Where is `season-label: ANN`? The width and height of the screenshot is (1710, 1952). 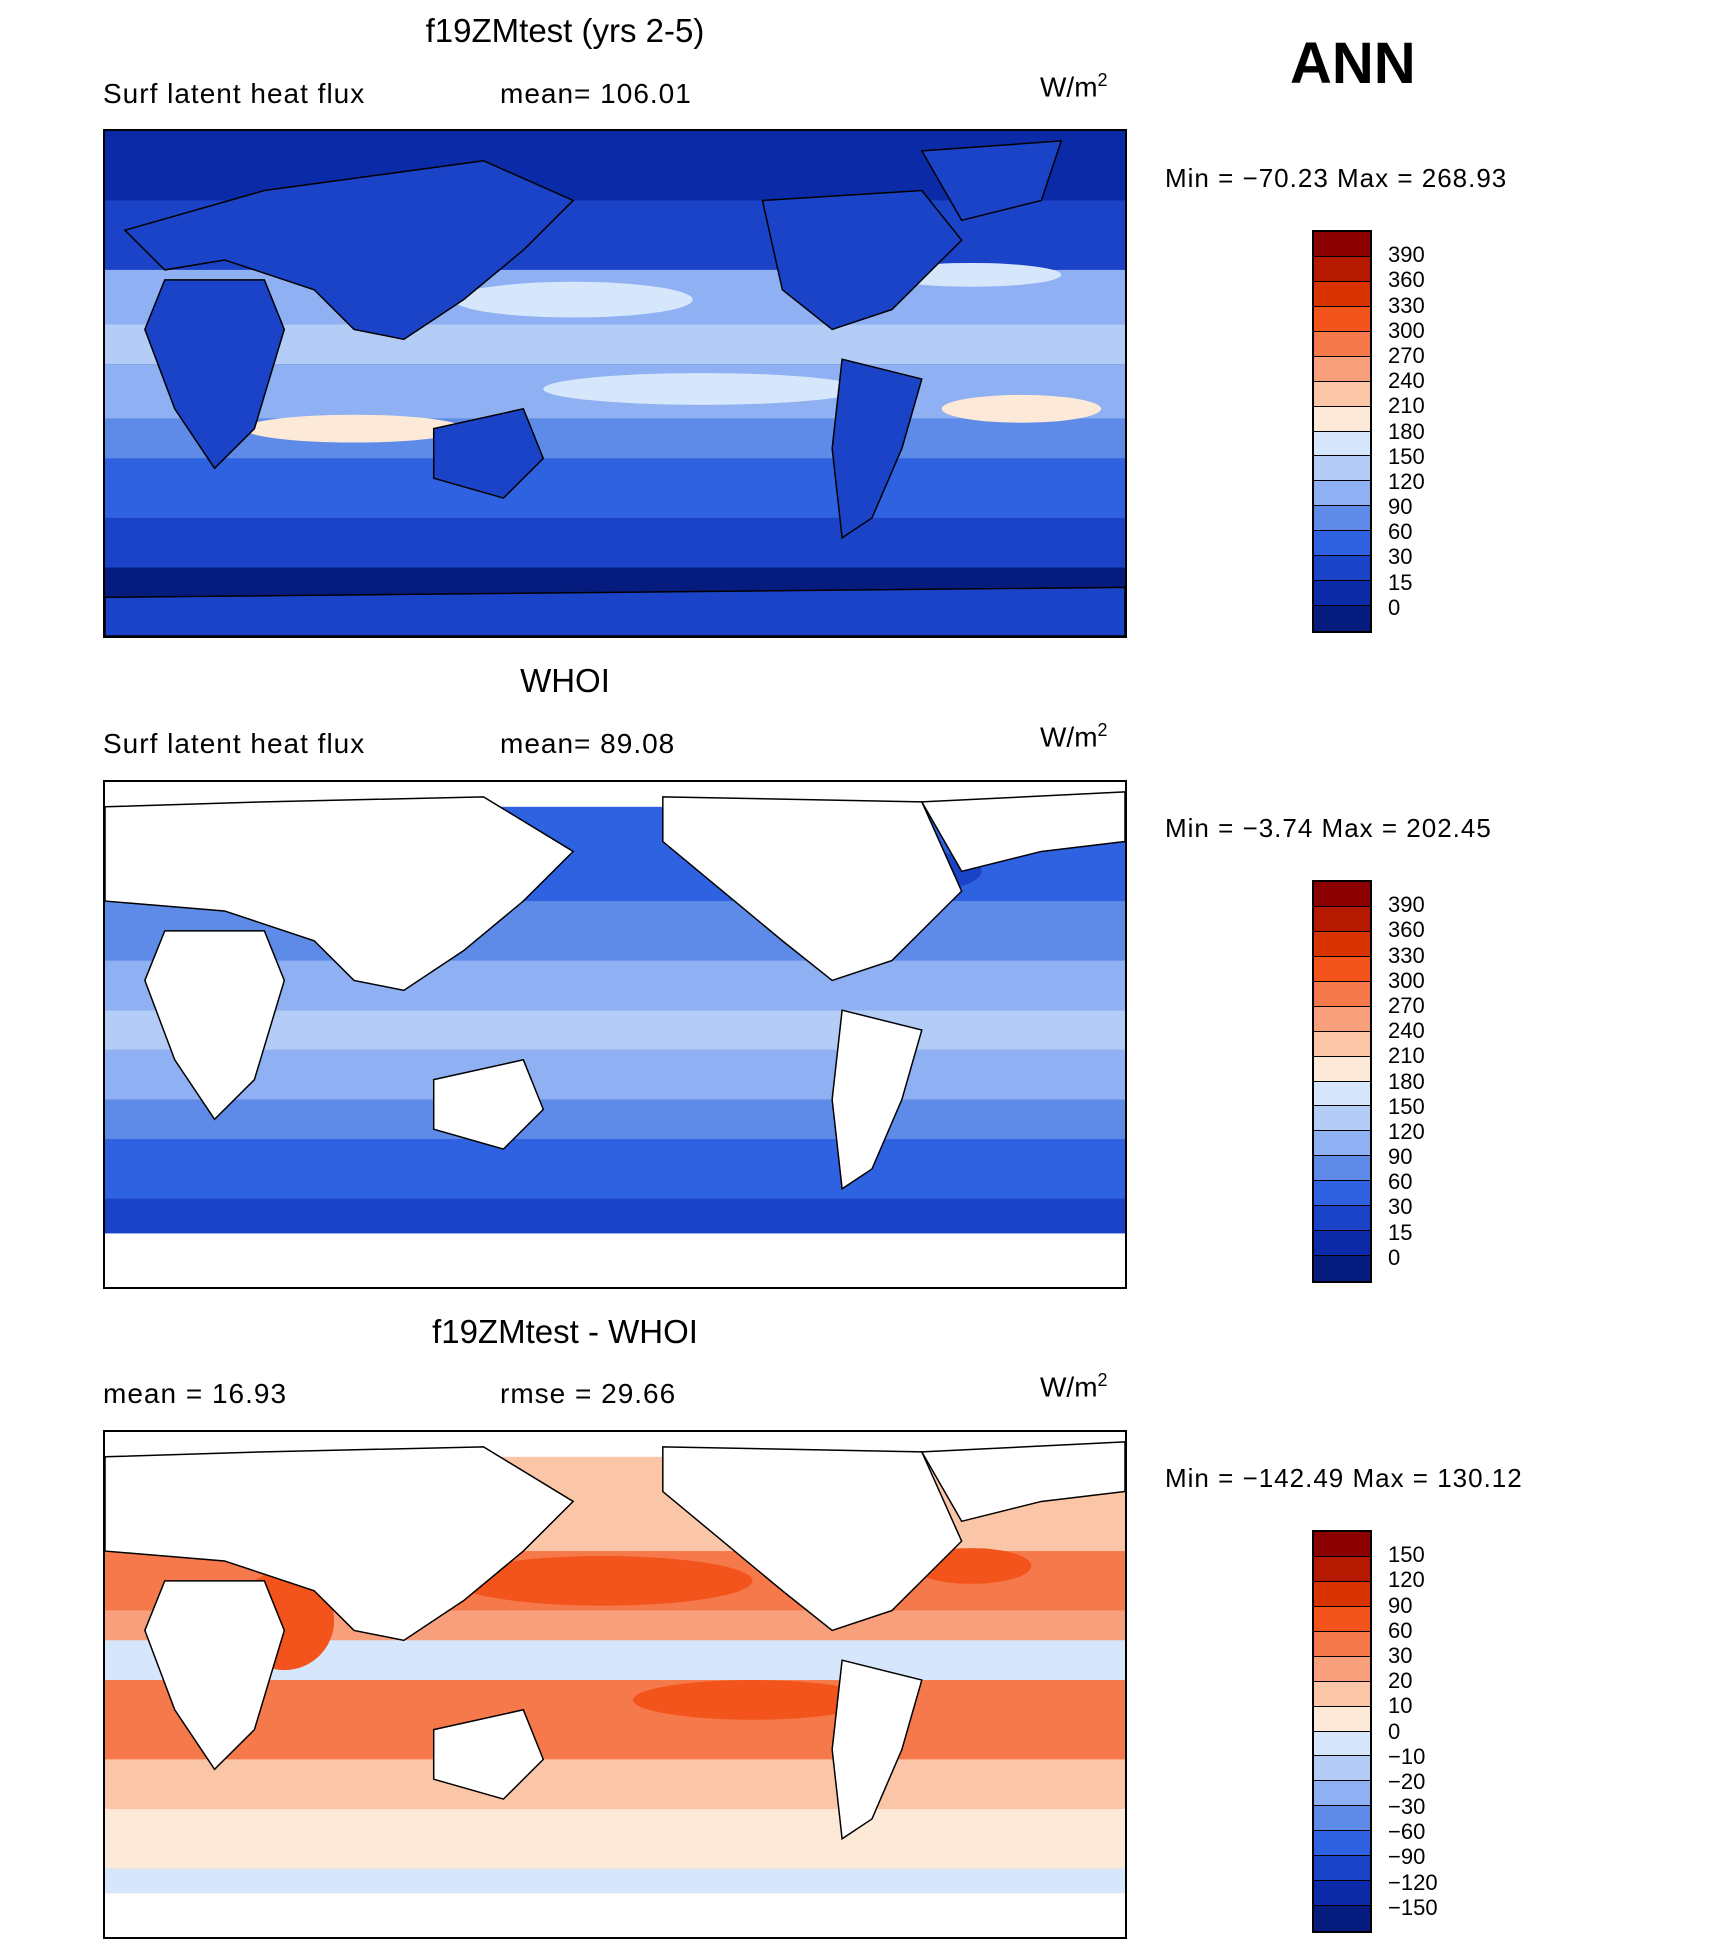
season-label: ANN is located at coordinates (1353, 63).